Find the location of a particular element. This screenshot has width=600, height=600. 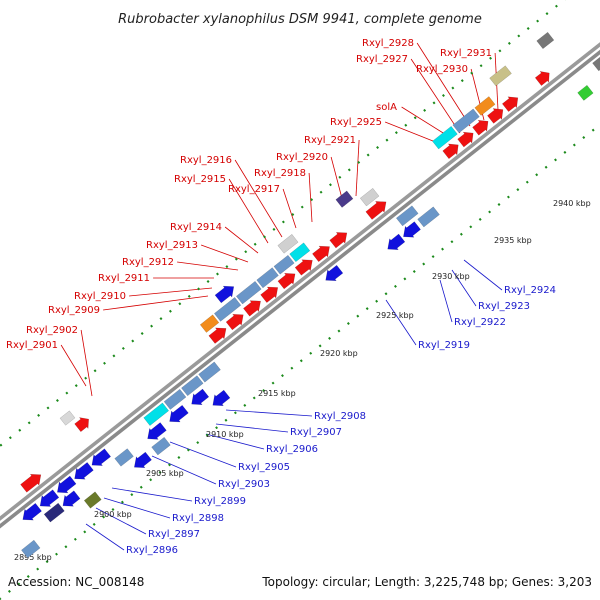

accession-text: Accession: NC_008148 is located at coordinates (76, 582).